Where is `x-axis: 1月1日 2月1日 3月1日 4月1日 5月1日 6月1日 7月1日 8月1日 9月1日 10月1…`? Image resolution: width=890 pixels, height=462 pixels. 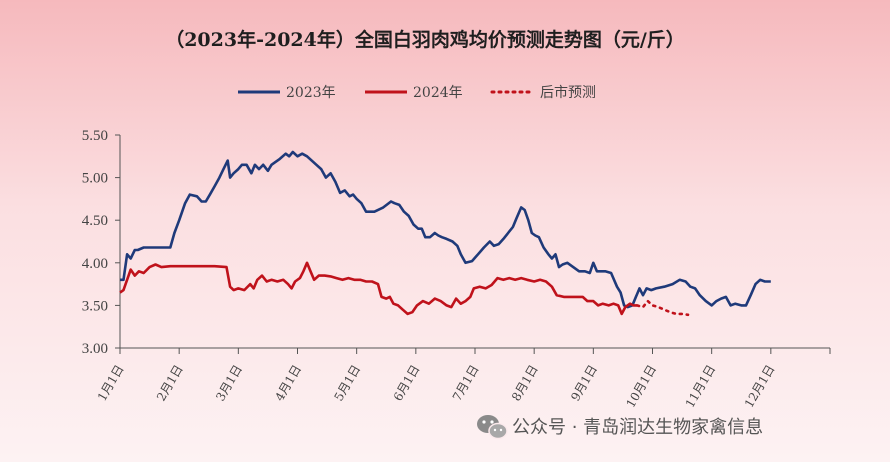
x-axis: 1月1日 2月1日 3月1日 4月1日 5月1日 6月1日 7月1日 8月1日 9月1日 10月1… is located at coordinates (463, 379).